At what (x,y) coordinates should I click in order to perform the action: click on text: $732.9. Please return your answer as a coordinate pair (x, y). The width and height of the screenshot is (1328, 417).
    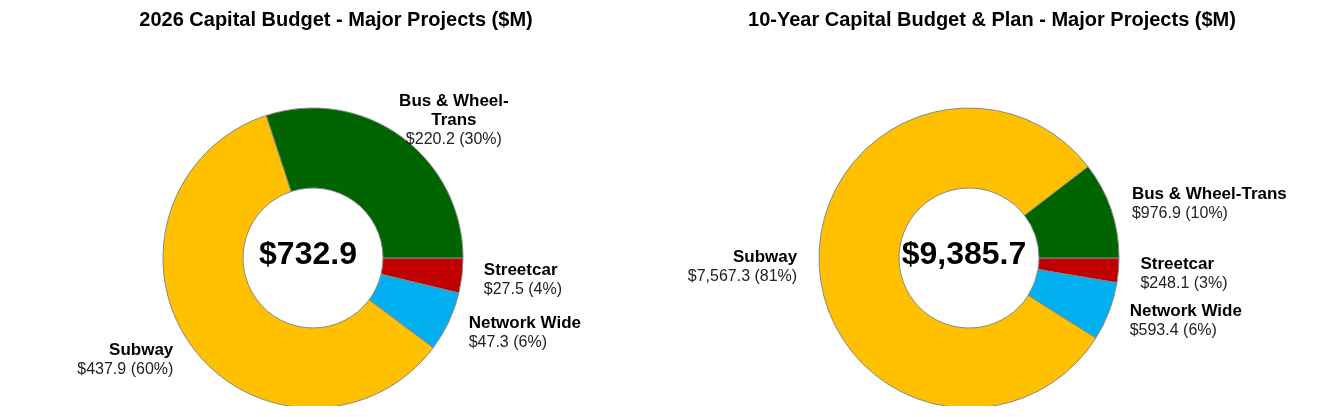
    Looking at the image, I should click on (308, 253).